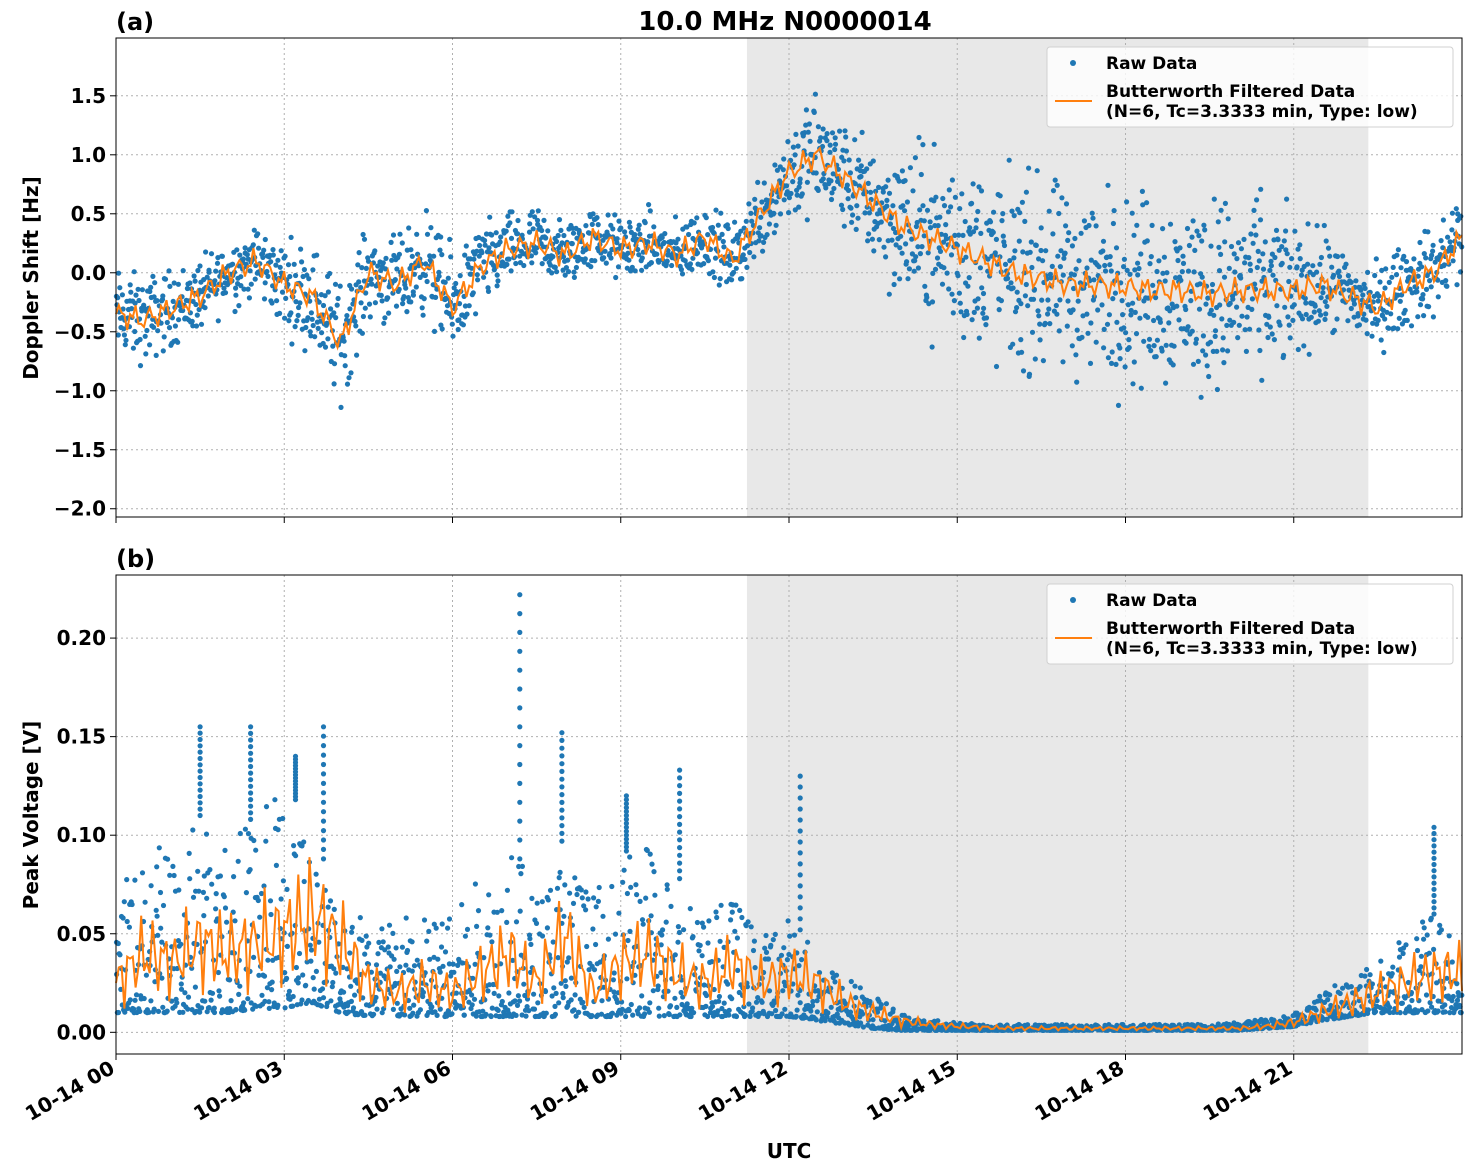 The image size is (1471, 1172). Describe the element at coordinates (1073, 63) in the screenshot. I see `legend-raw-marker` at that location.